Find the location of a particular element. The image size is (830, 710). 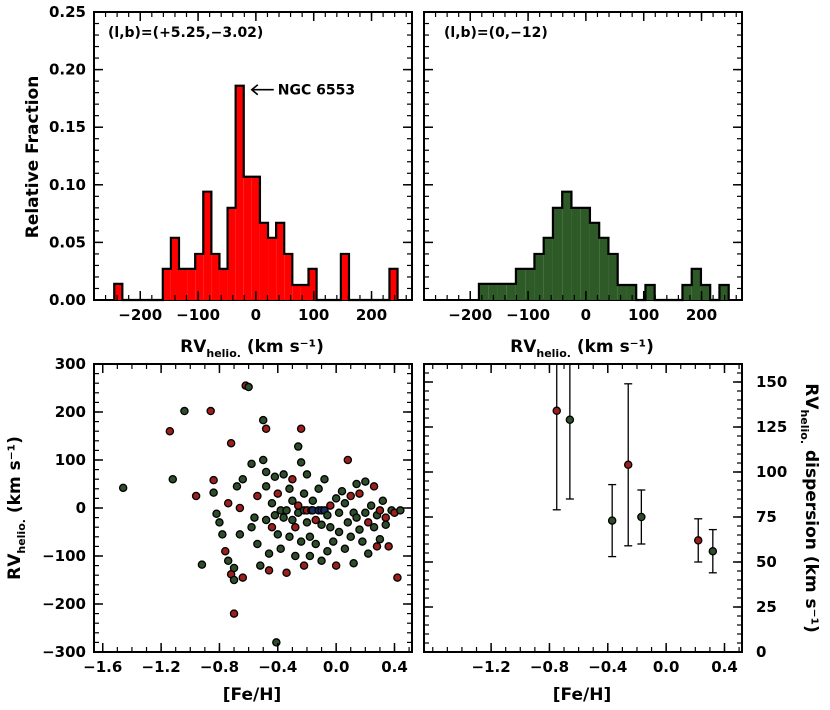

xlabel-bottom-left: [Fe/H] is located at coordinates (252, 695).